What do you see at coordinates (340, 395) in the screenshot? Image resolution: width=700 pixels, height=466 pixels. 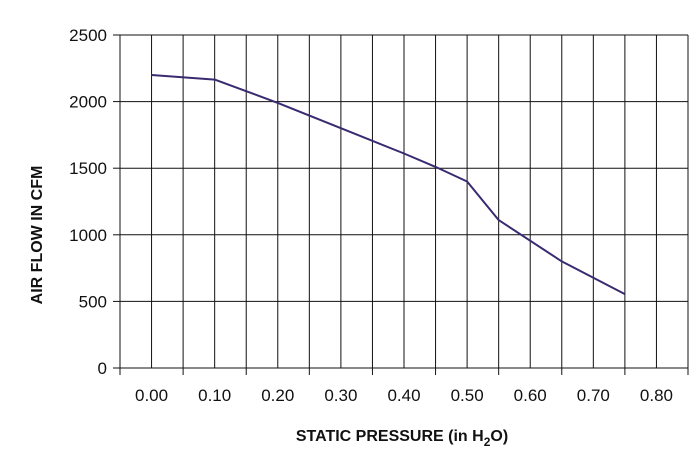 I see `x-tick-label: 0.30` at bounding box center [340, 395].